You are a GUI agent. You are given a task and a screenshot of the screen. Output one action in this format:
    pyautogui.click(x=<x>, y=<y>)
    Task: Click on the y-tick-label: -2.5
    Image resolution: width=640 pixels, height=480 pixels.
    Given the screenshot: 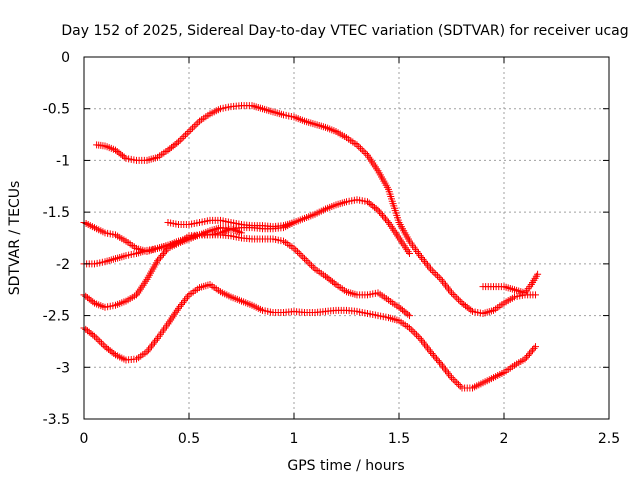 What is the action you would take?
    pyautogui.click(x=56, y=317)
    